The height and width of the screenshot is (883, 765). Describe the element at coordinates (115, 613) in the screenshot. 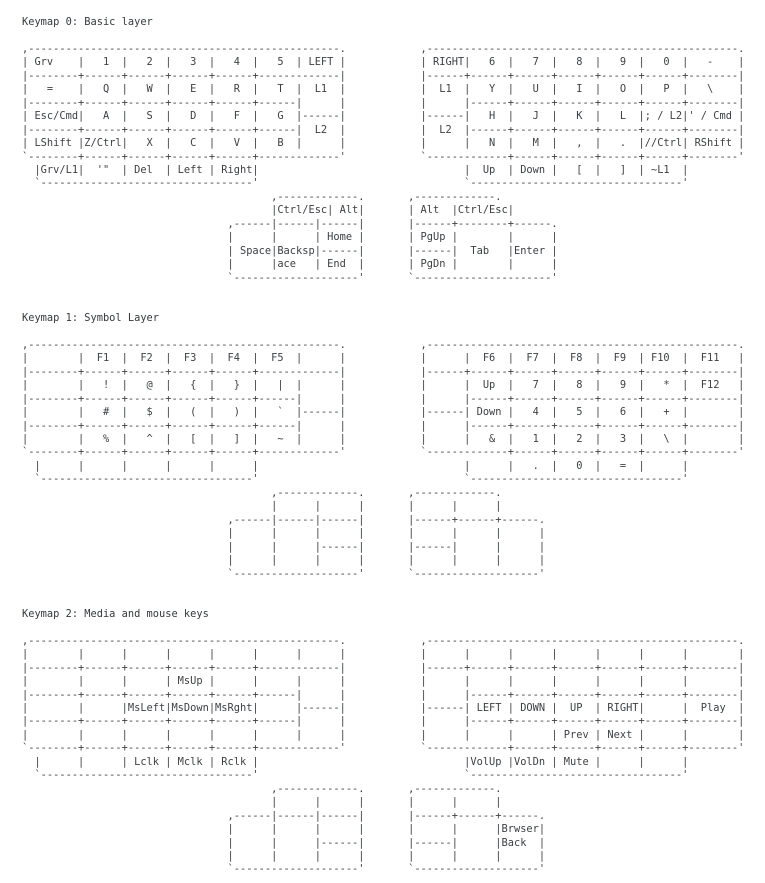

I see `keymap-2-title: Keymap 2: Media and mouse keys` at that location.